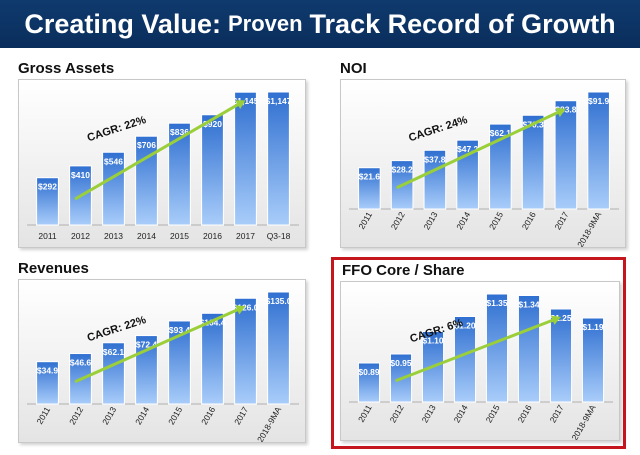 The height and width of the screenshot is (455, 640). Describe the element at coordinates (435, 159) in the screenshot. I see `bar-value-label: $37.8` at that location.